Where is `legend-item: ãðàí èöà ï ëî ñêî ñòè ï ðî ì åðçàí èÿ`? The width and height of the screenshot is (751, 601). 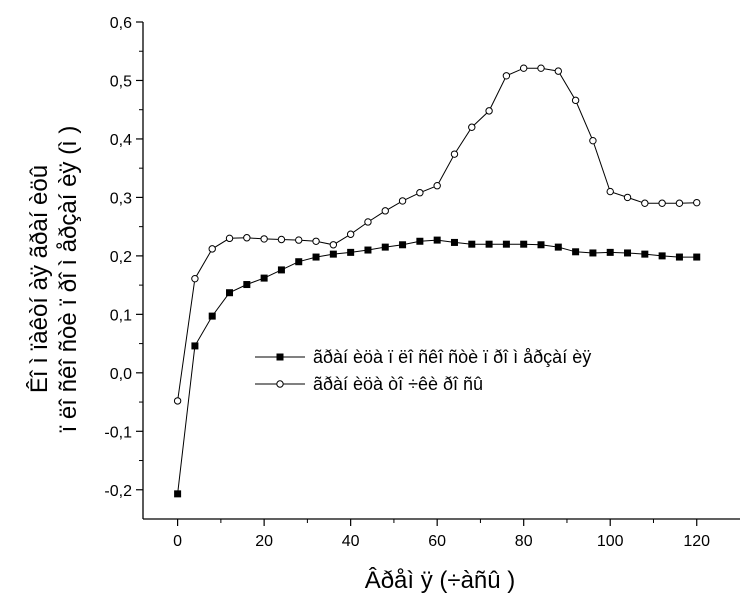
legend-item: ãðàí èöà ï ëî ñêî ñòè ï ðî ì åðçàí èÿ is located at coordinates (423, 357).